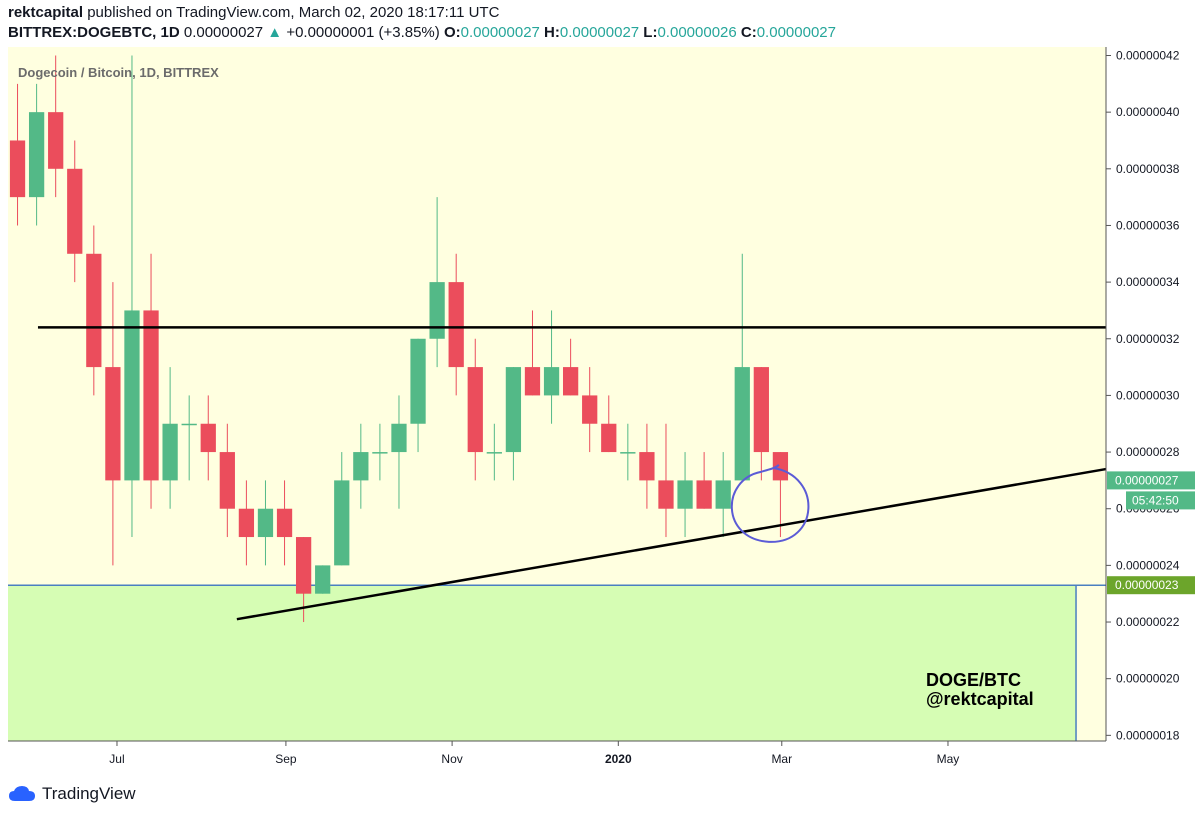 This screenshot has width=1200, height=815. Describe the element at coordinates (223, 32) in the screenshot. I see `last-price: 0.00000027` at that location.